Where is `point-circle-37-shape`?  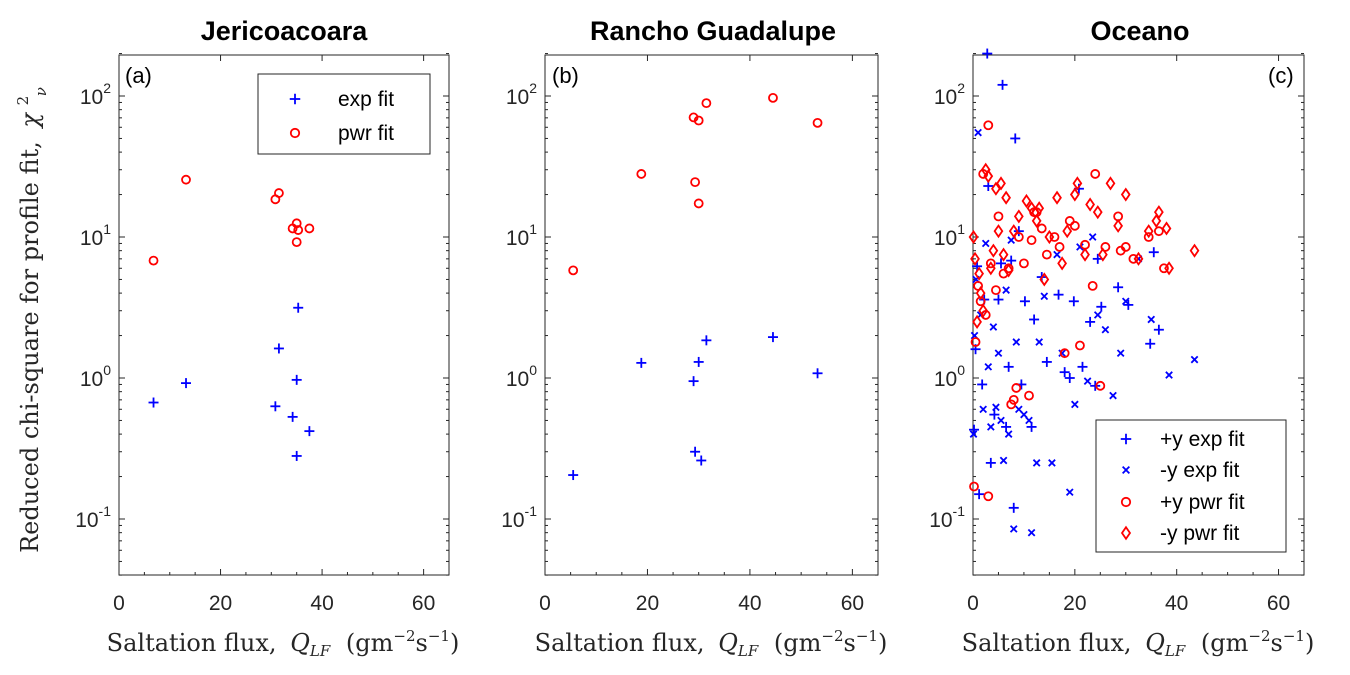
point-circle-37-shape is located at coordinates (1125, 247).